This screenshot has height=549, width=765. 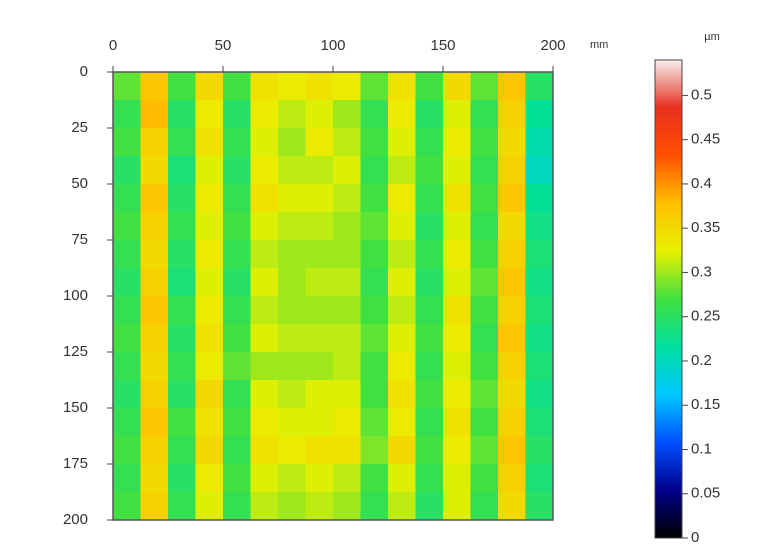 I want to click on x-tick-label: 150, so click(x=442, y=45).